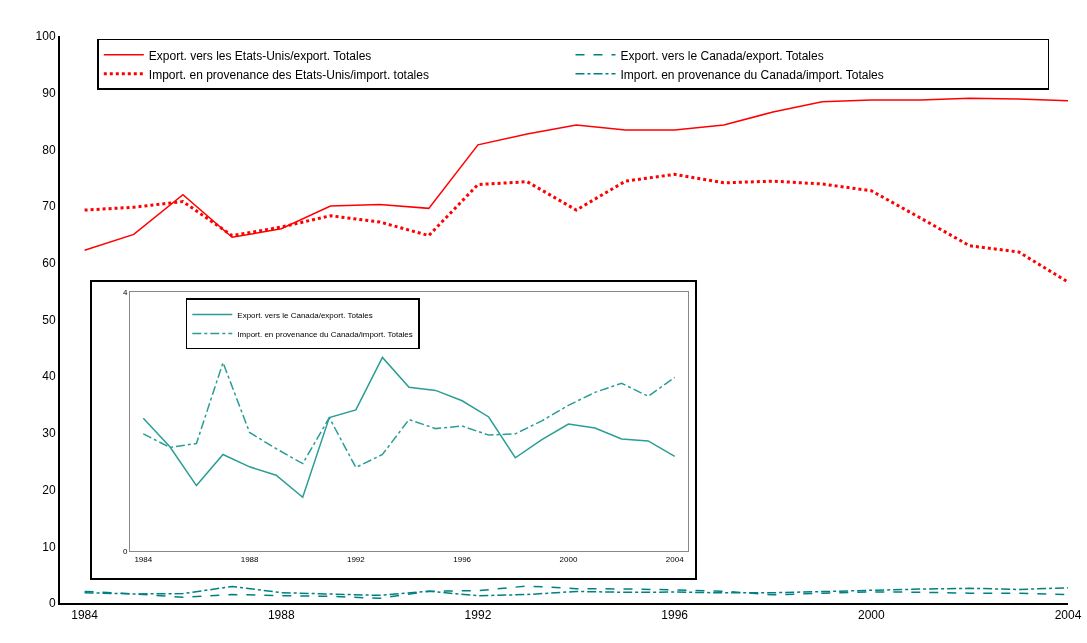  Describe the element at coordinates (125, 292) in the screenshot. I see `y-tick-label: 4` at that location.